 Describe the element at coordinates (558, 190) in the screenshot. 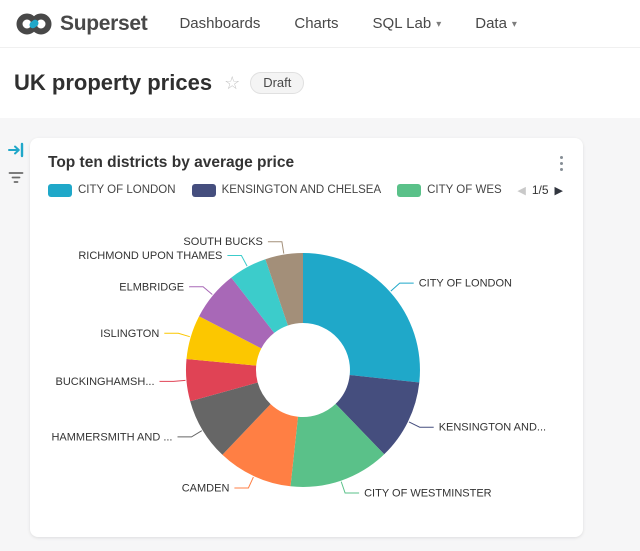

I see `legend-next-icon: ▶` at that location.